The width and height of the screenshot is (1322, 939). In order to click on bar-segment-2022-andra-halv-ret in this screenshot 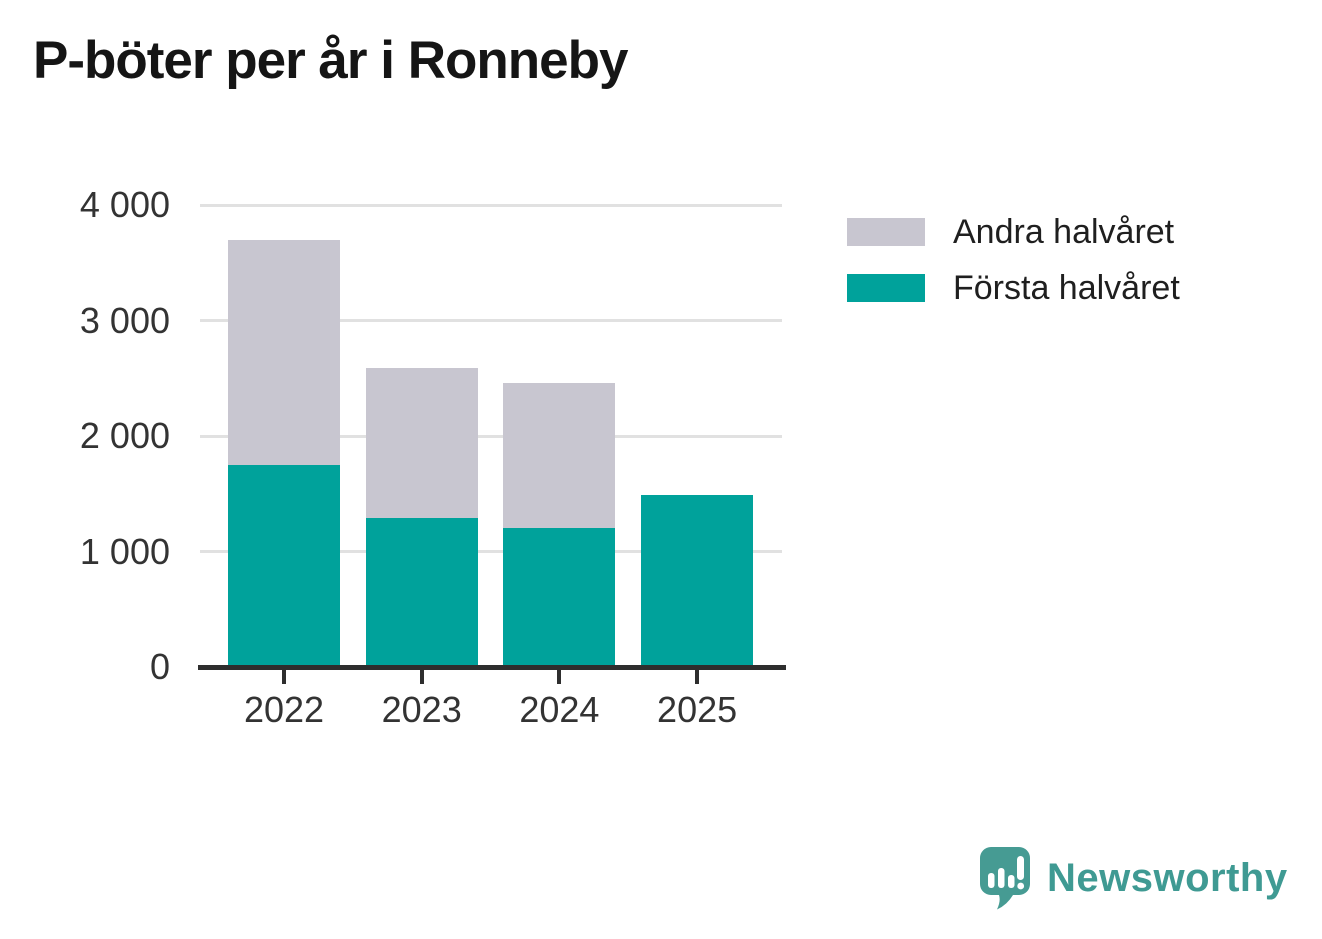, I will do `click(284, 352)`.